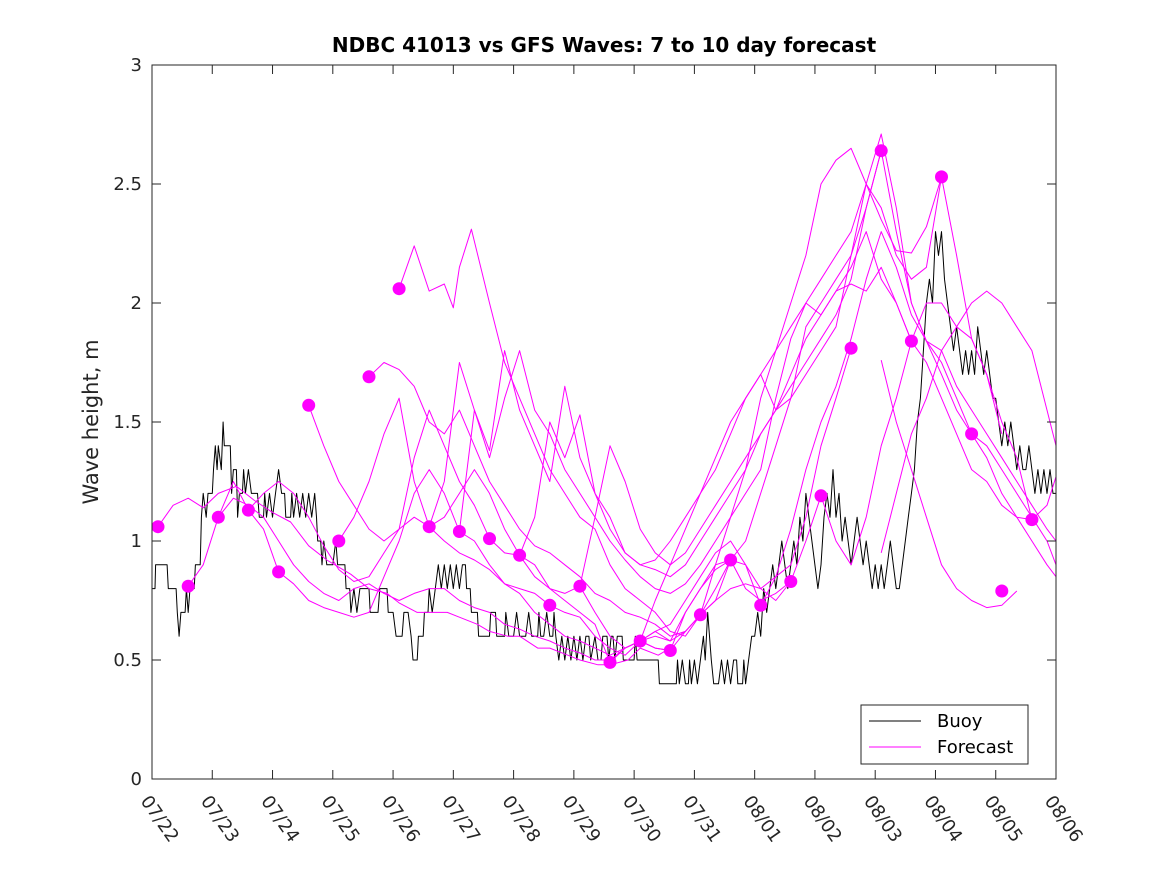 Image resolution: width=1167 pixels, height=875 pixels. Describe the element at coordinates (960, 721) in the screenshot. I see `legend-buoy-label: Buoy` at that location.